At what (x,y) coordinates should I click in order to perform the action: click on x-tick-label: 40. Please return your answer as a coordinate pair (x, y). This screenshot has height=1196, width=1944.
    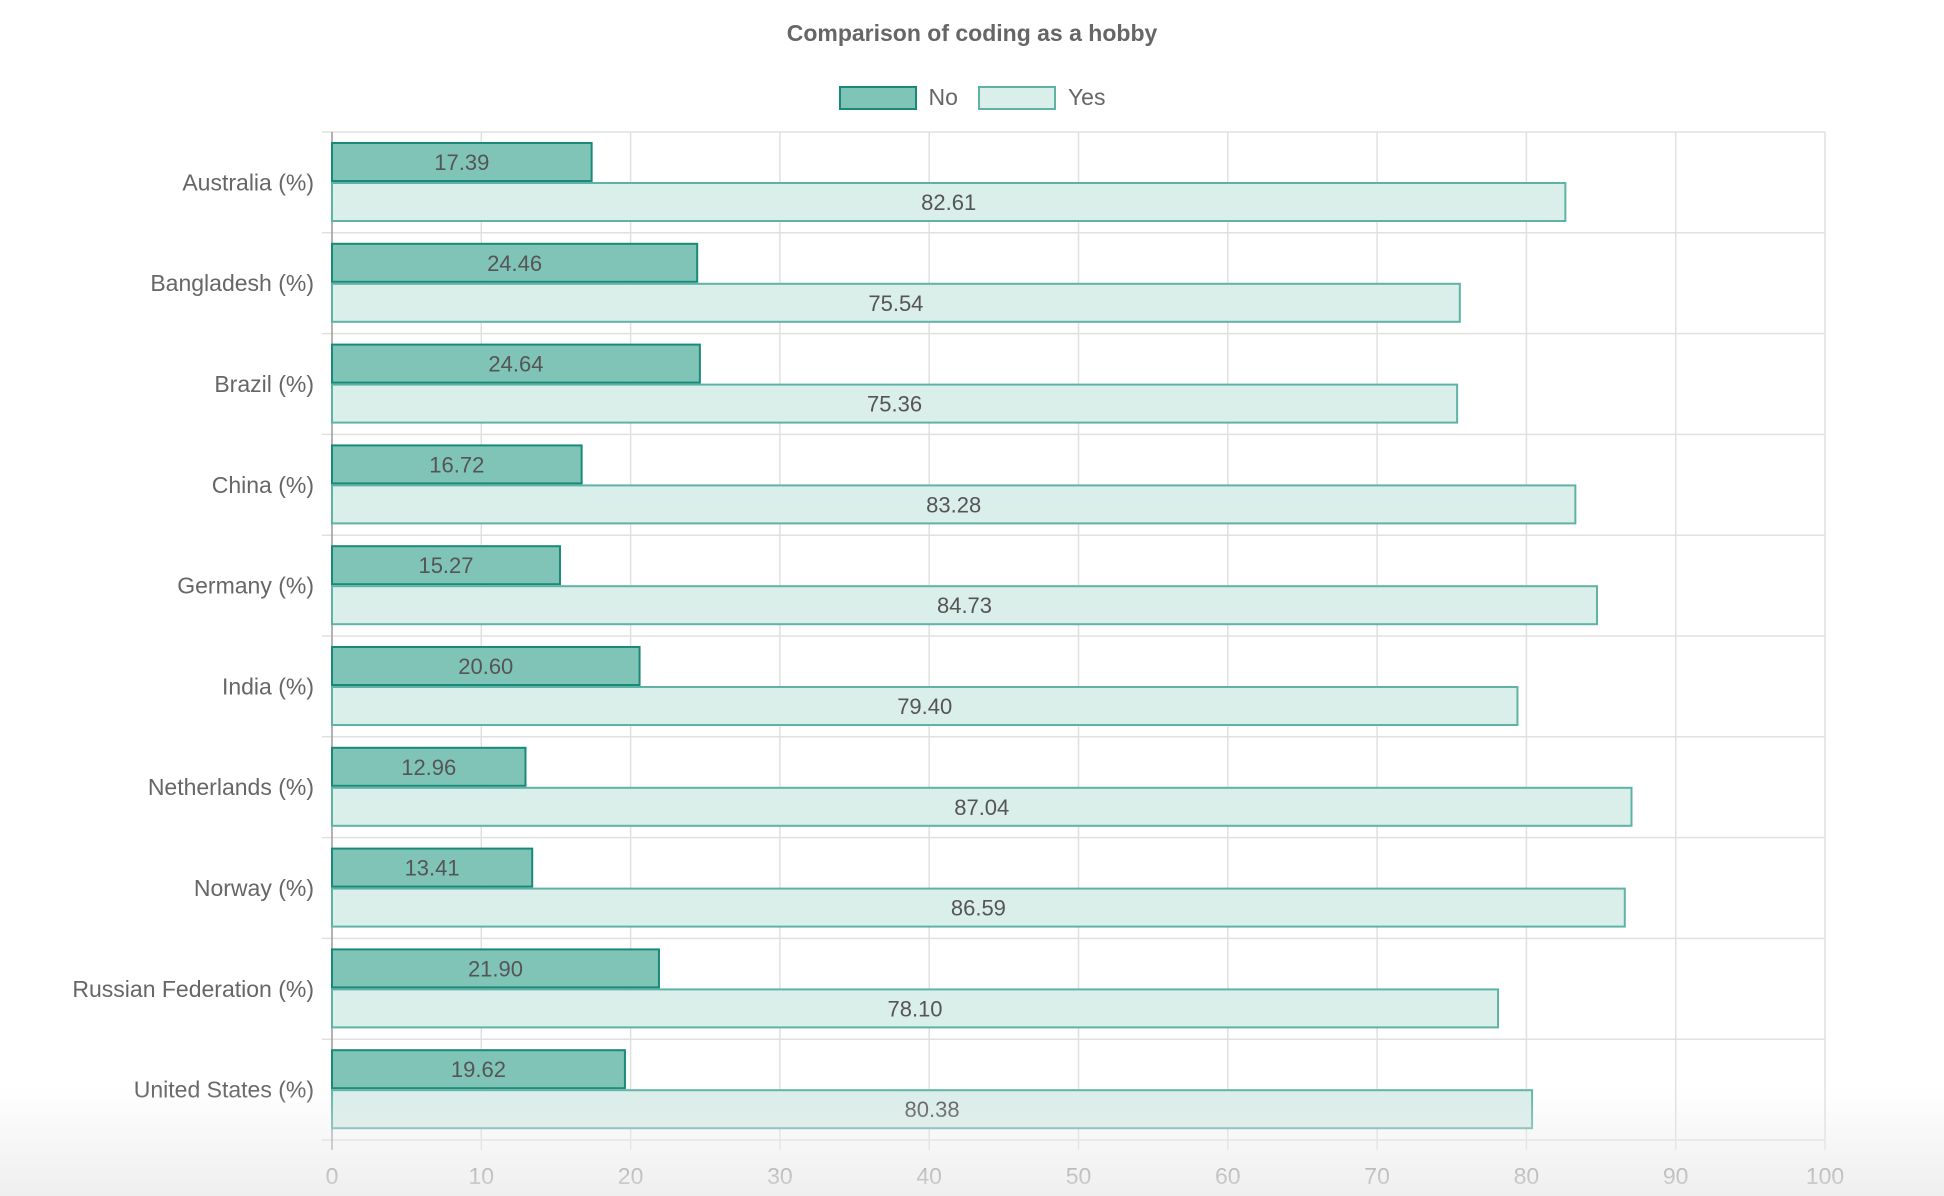
    Looking at the image, I should click on (929, 1176).